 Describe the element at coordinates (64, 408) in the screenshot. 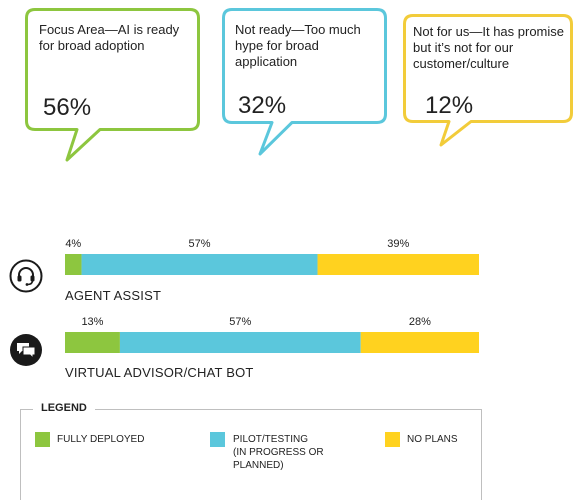

I see `legend-title: LEGEND` at that location.